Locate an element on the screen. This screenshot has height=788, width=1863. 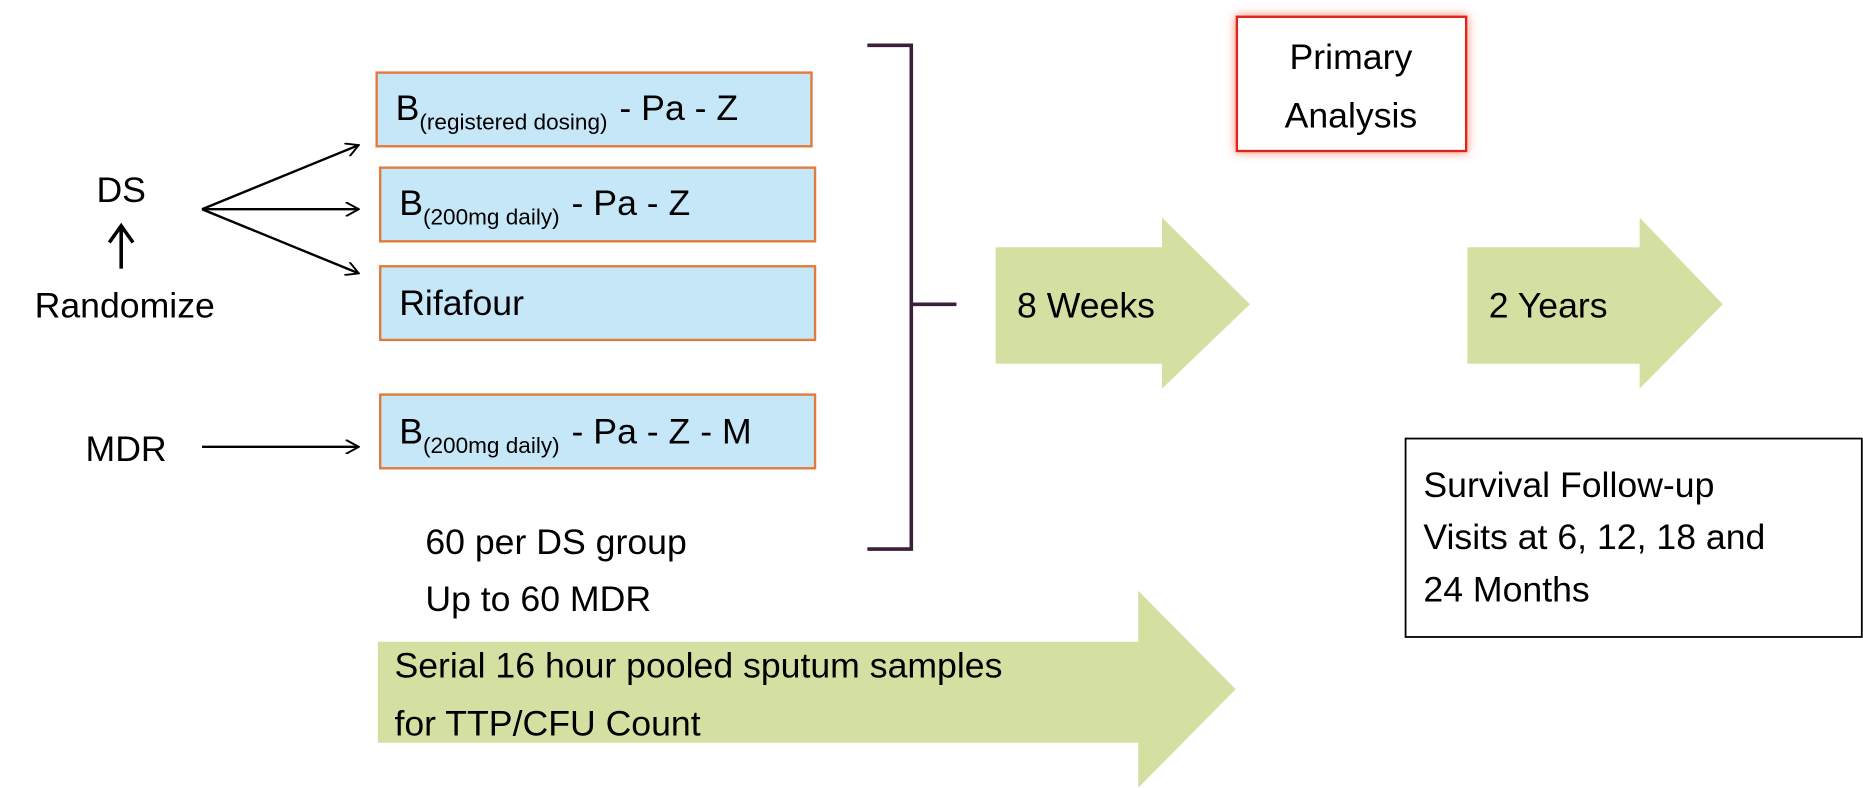
sampling-line: for TTP/CFU Count is located at coordinates (547, 724).